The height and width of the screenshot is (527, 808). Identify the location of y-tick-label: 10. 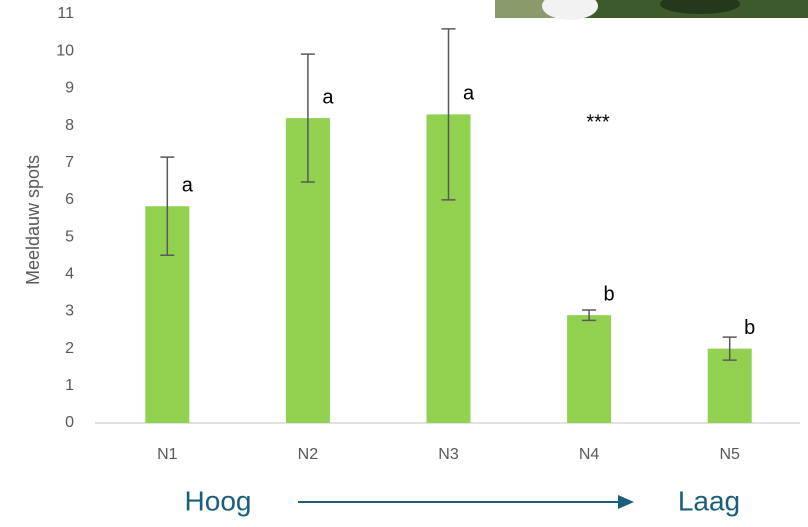
(65, 50).